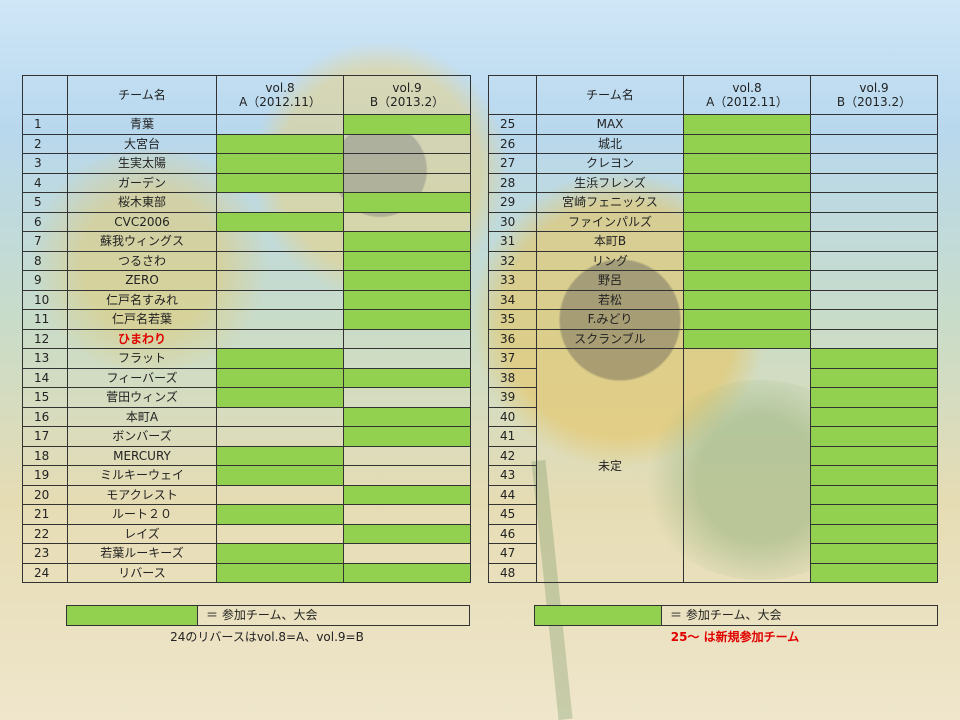 This screenshot has height=720, width=960. What do you see at coordinates (142, 494) in the screenshot?
I see `team-name: モアクレスト` at bounding box center [142, 494].